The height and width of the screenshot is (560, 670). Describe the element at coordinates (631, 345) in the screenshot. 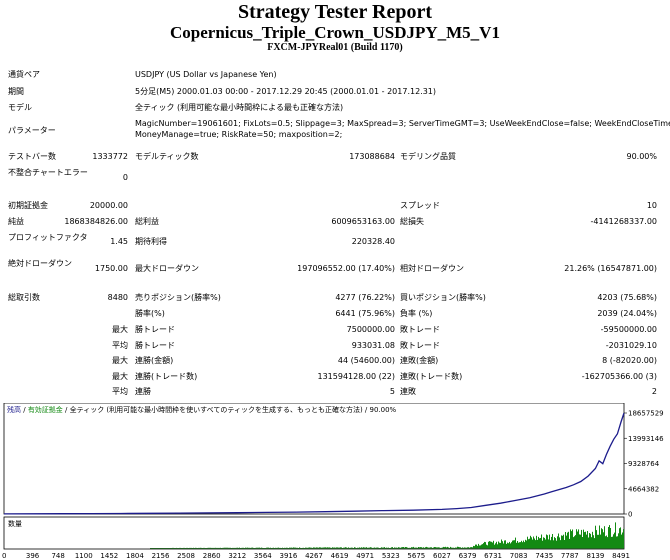

I see `avg-loss-value: -2031029.10` at that location.